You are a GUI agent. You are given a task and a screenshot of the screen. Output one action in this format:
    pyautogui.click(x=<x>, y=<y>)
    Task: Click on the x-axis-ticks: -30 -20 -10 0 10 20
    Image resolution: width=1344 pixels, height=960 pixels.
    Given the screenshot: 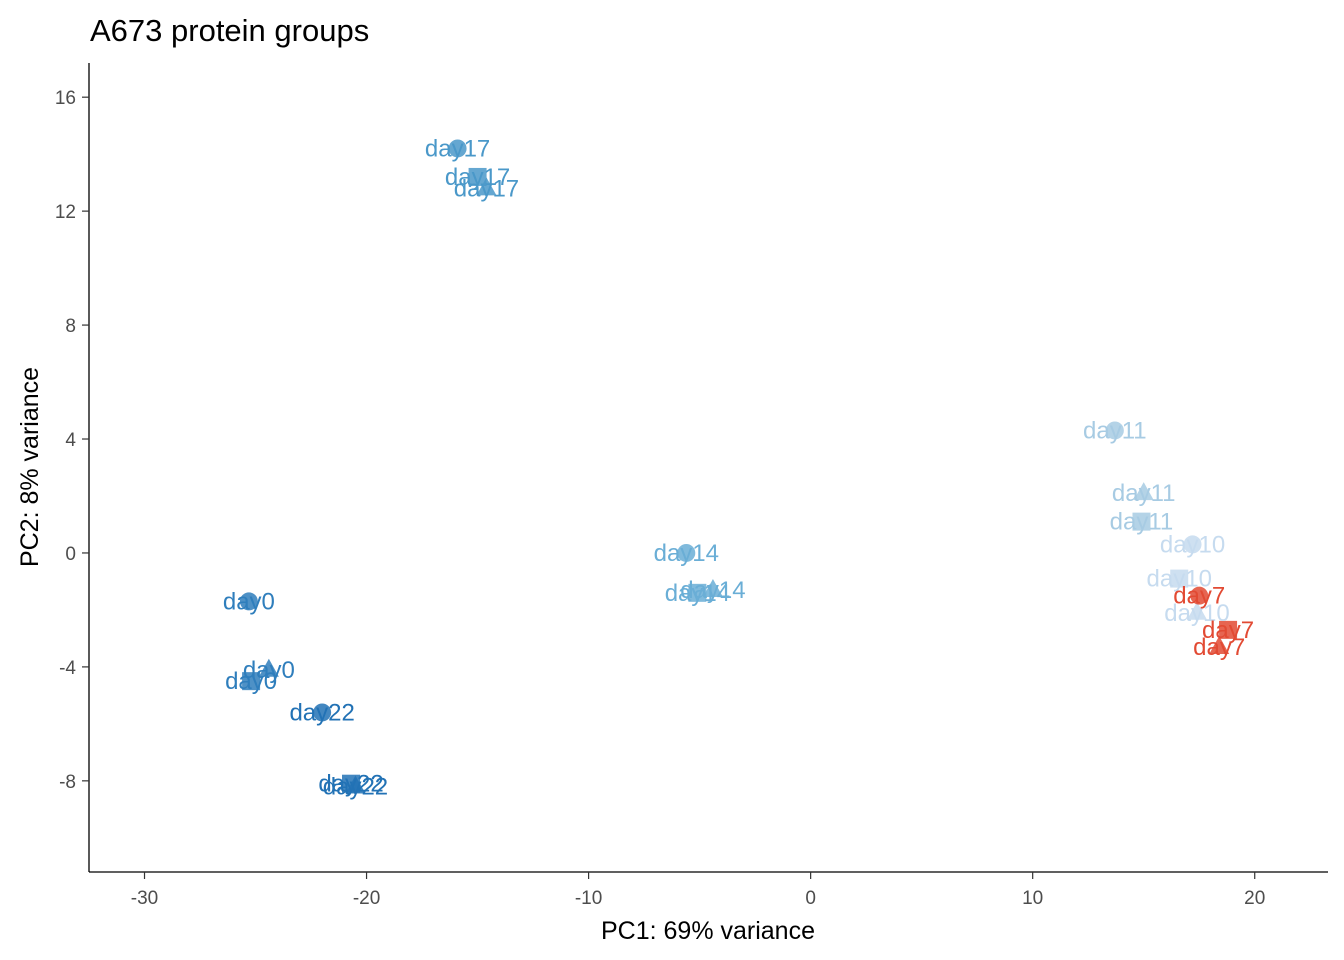 What is the action you would take?
    pyautogui.click(x=698, y=890)
    